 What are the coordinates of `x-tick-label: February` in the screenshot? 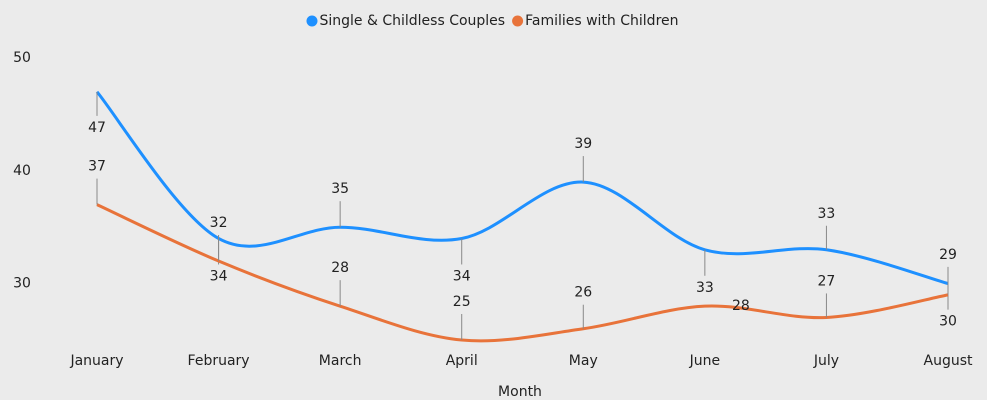 It's located at (219, 361).